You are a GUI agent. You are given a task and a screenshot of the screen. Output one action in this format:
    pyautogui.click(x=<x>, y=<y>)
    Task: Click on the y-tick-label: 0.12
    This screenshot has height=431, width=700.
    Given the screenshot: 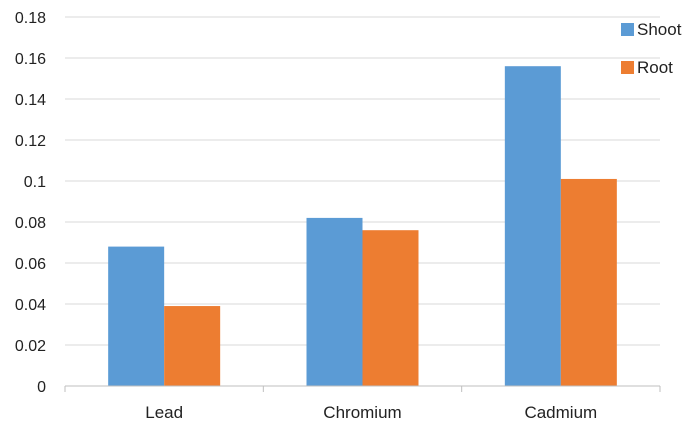 What is the action you would take?
    pyautogui.click(x=30, y=141)
    